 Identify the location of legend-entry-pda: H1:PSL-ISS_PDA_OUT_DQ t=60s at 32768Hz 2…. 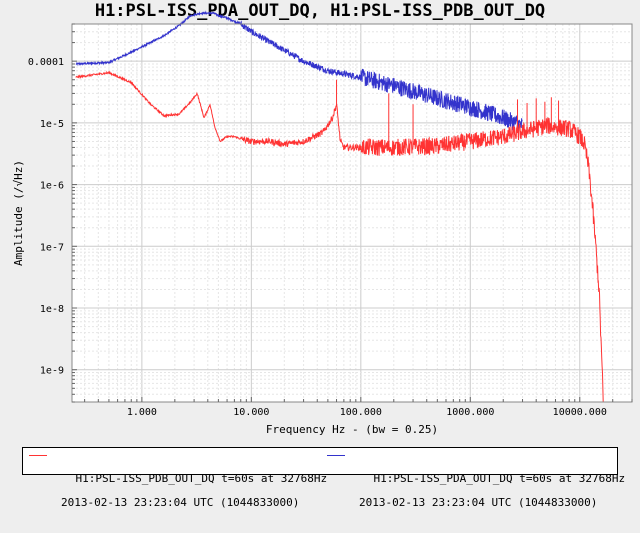
(476, 491).